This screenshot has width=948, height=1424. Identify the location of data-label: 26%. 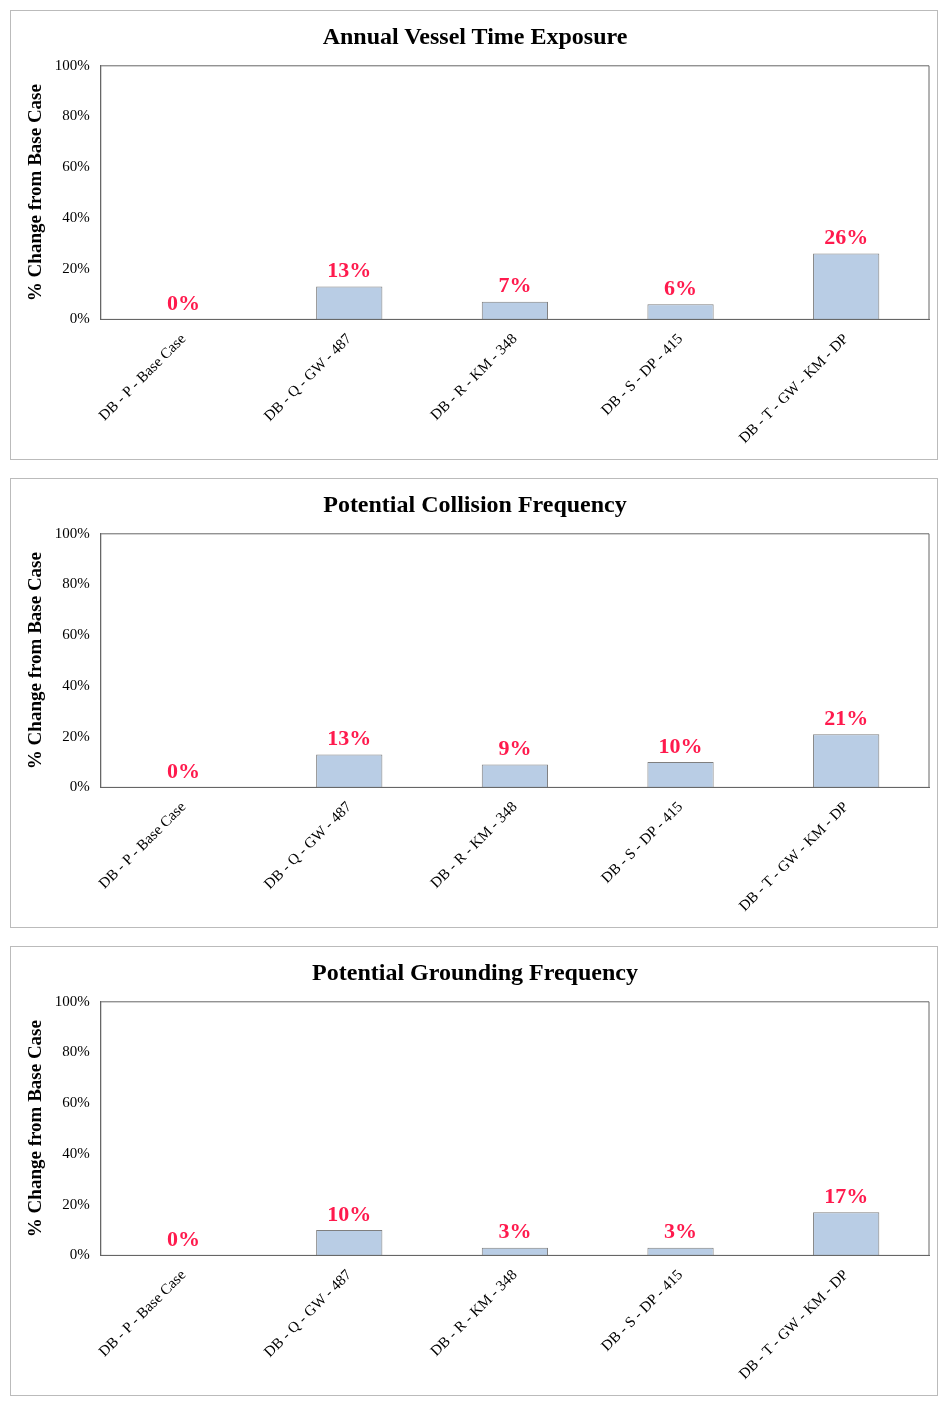
(846, 237).